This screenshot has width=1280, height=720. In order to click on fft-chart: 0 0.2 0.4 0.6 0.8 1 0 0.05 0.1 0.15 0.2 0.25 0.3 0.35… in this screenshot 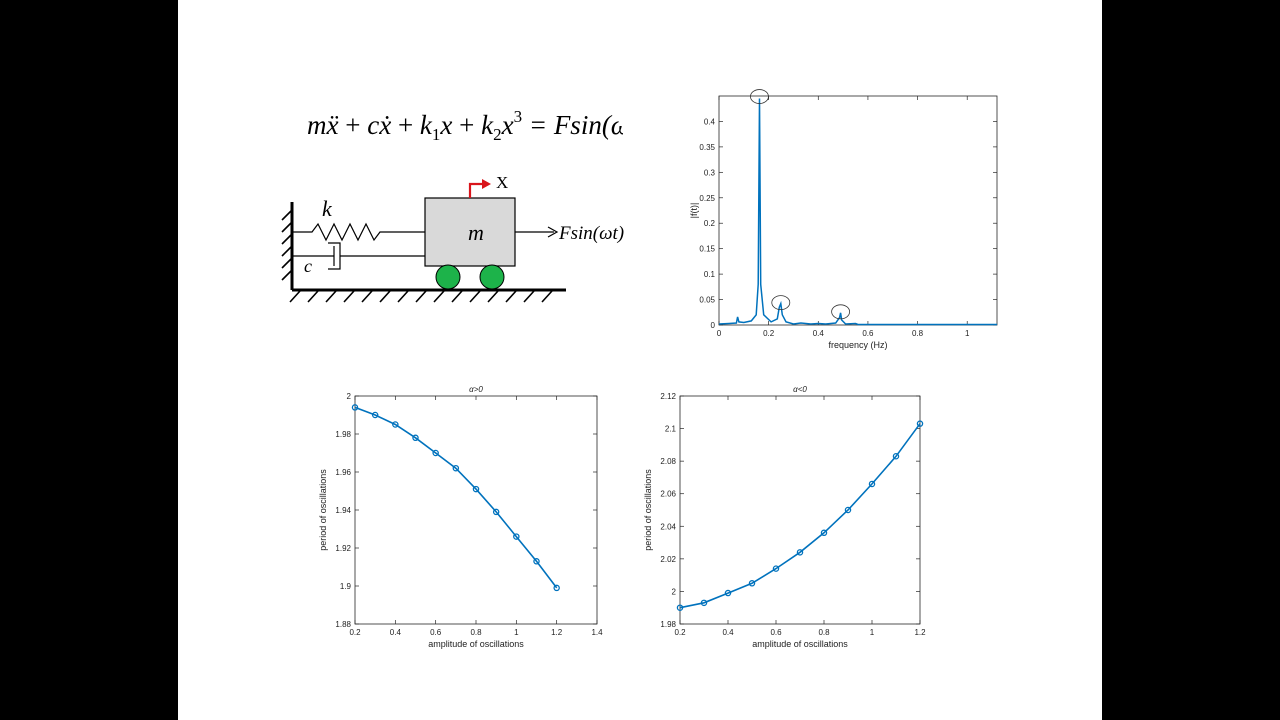, I will do `click(843, 219)`.